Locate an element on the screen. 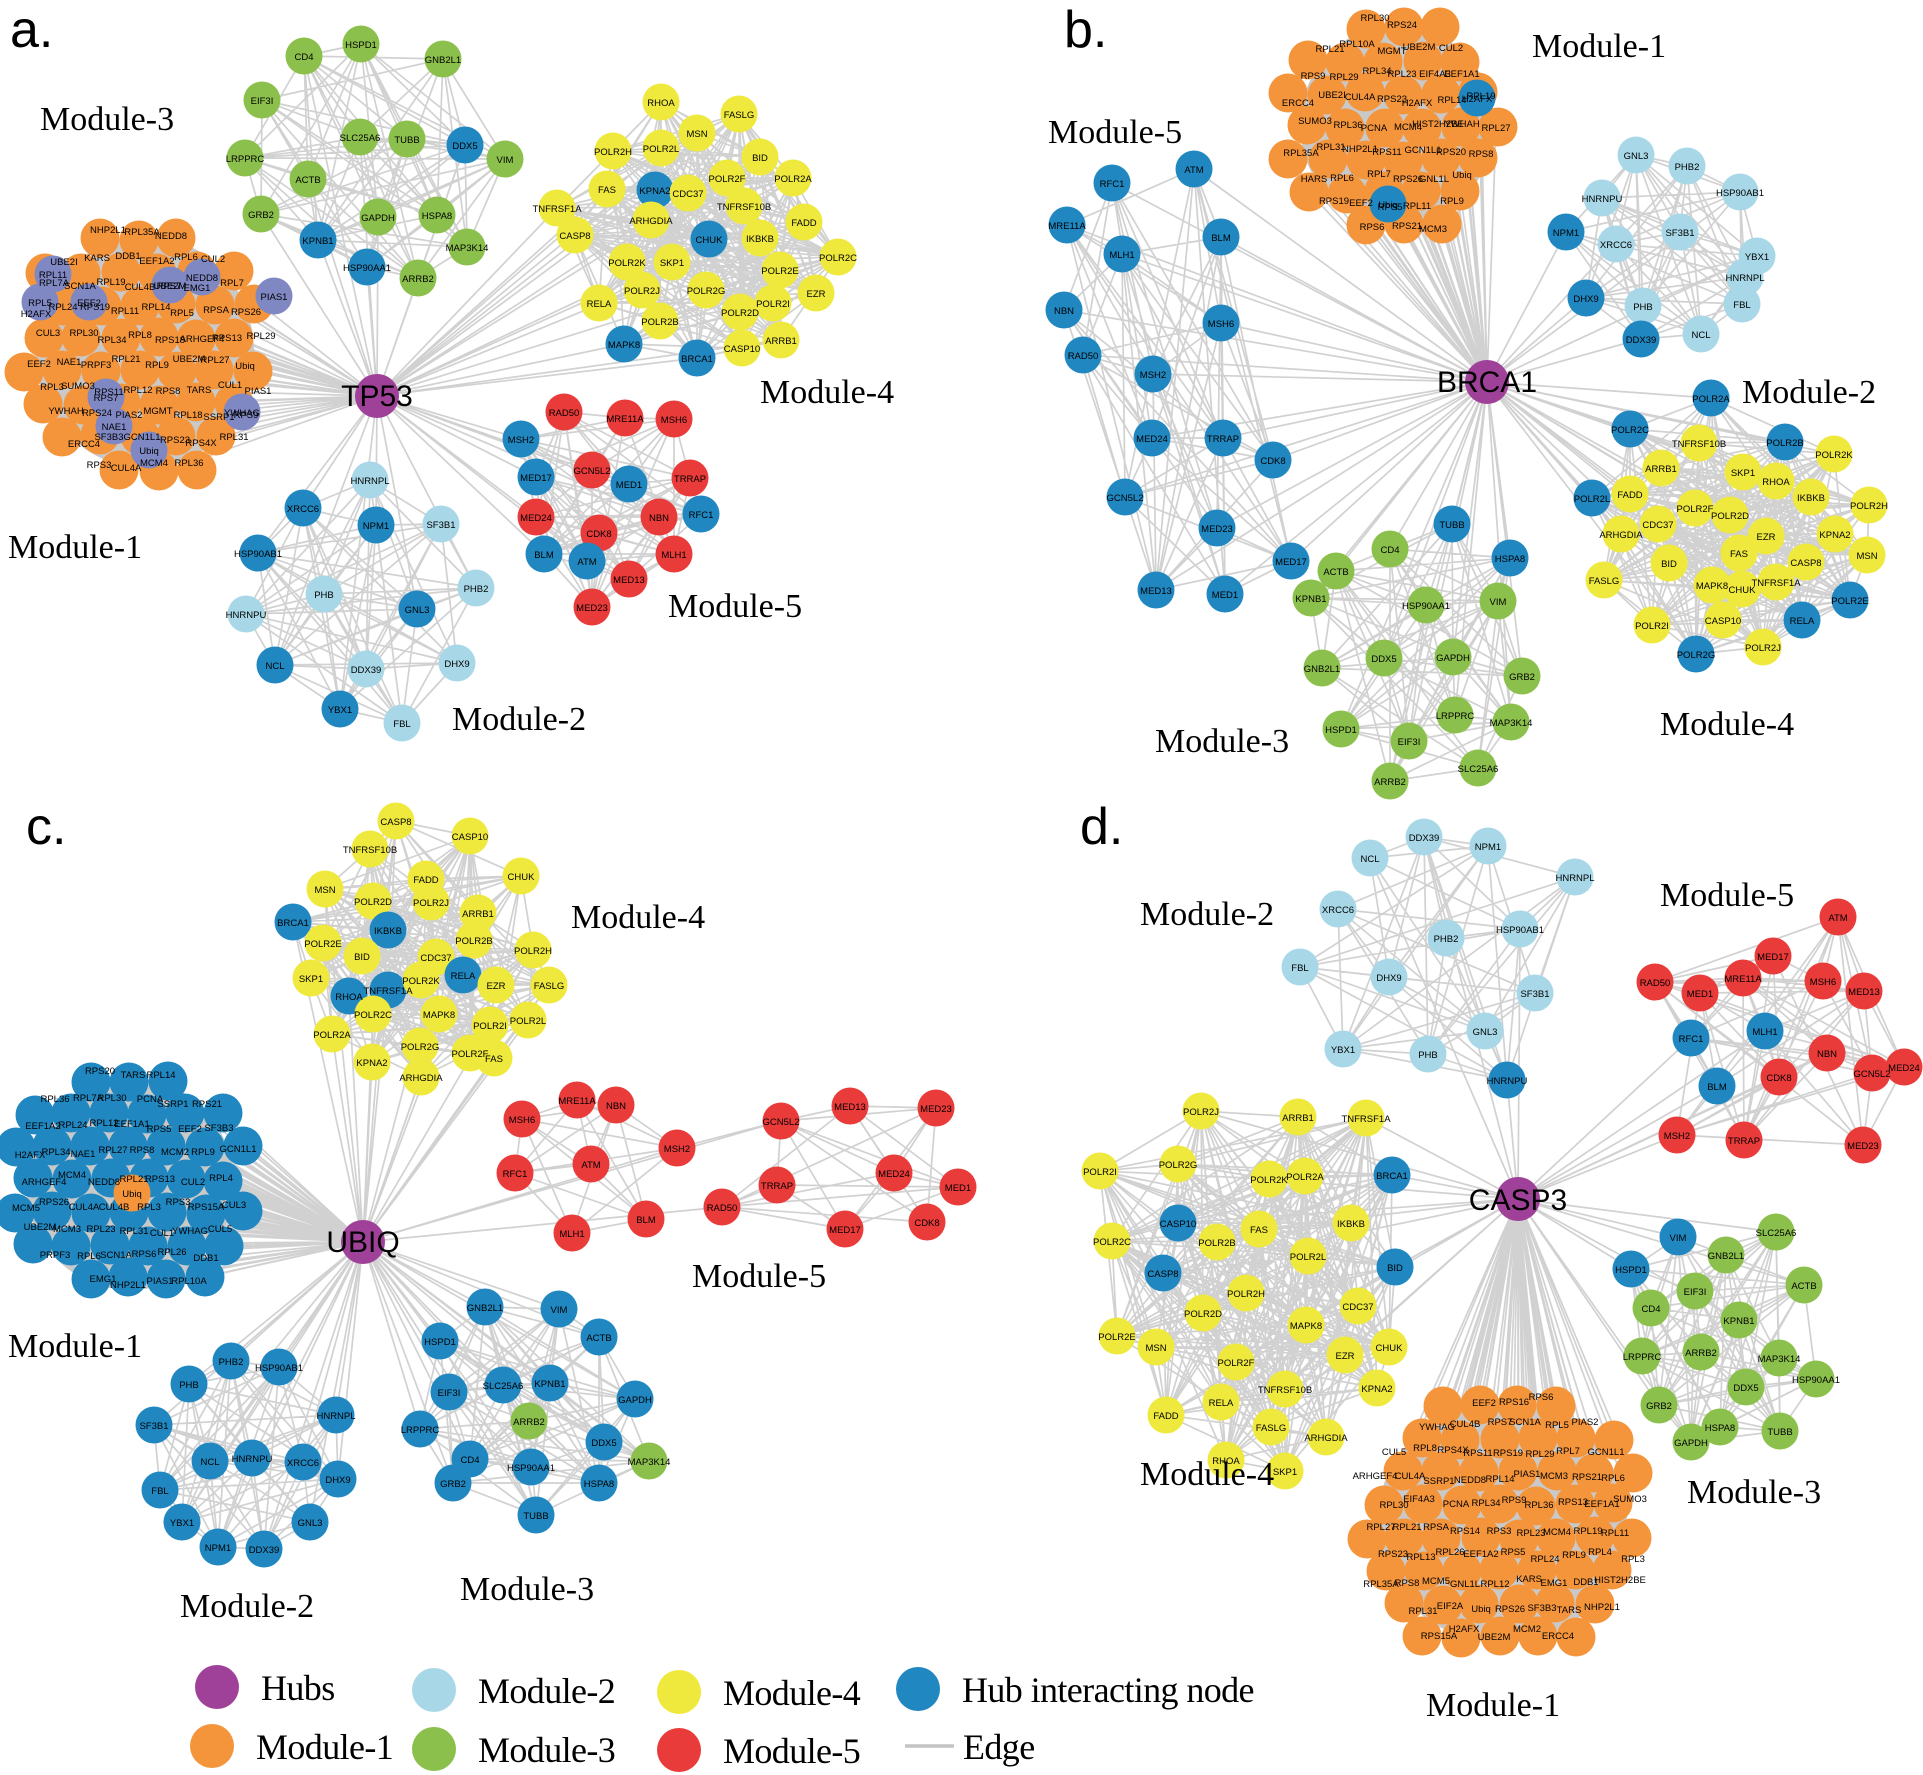 The width and height of the screenshot is (1923, 1775). svg-text: MRE11A is located at coordinates (625, 419).